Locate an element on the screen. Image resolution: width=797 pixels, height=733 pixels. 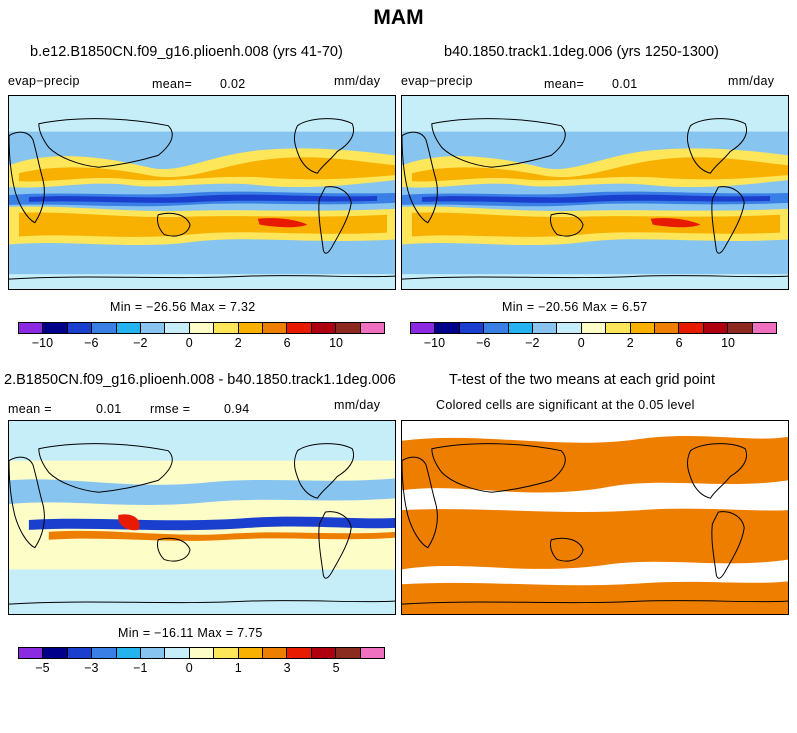
panel4-map is located at coordinates (595, 517).